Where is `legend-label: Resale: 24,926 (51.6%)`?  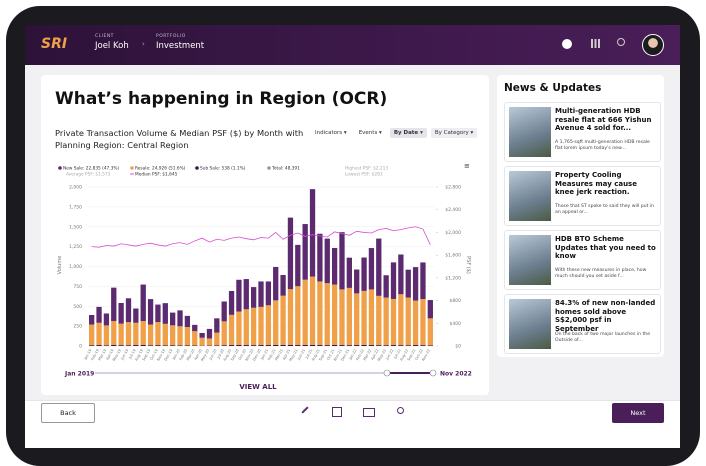 legend-label: Resale: 24,926 (51.6%) is located at coordinates (160, 169).